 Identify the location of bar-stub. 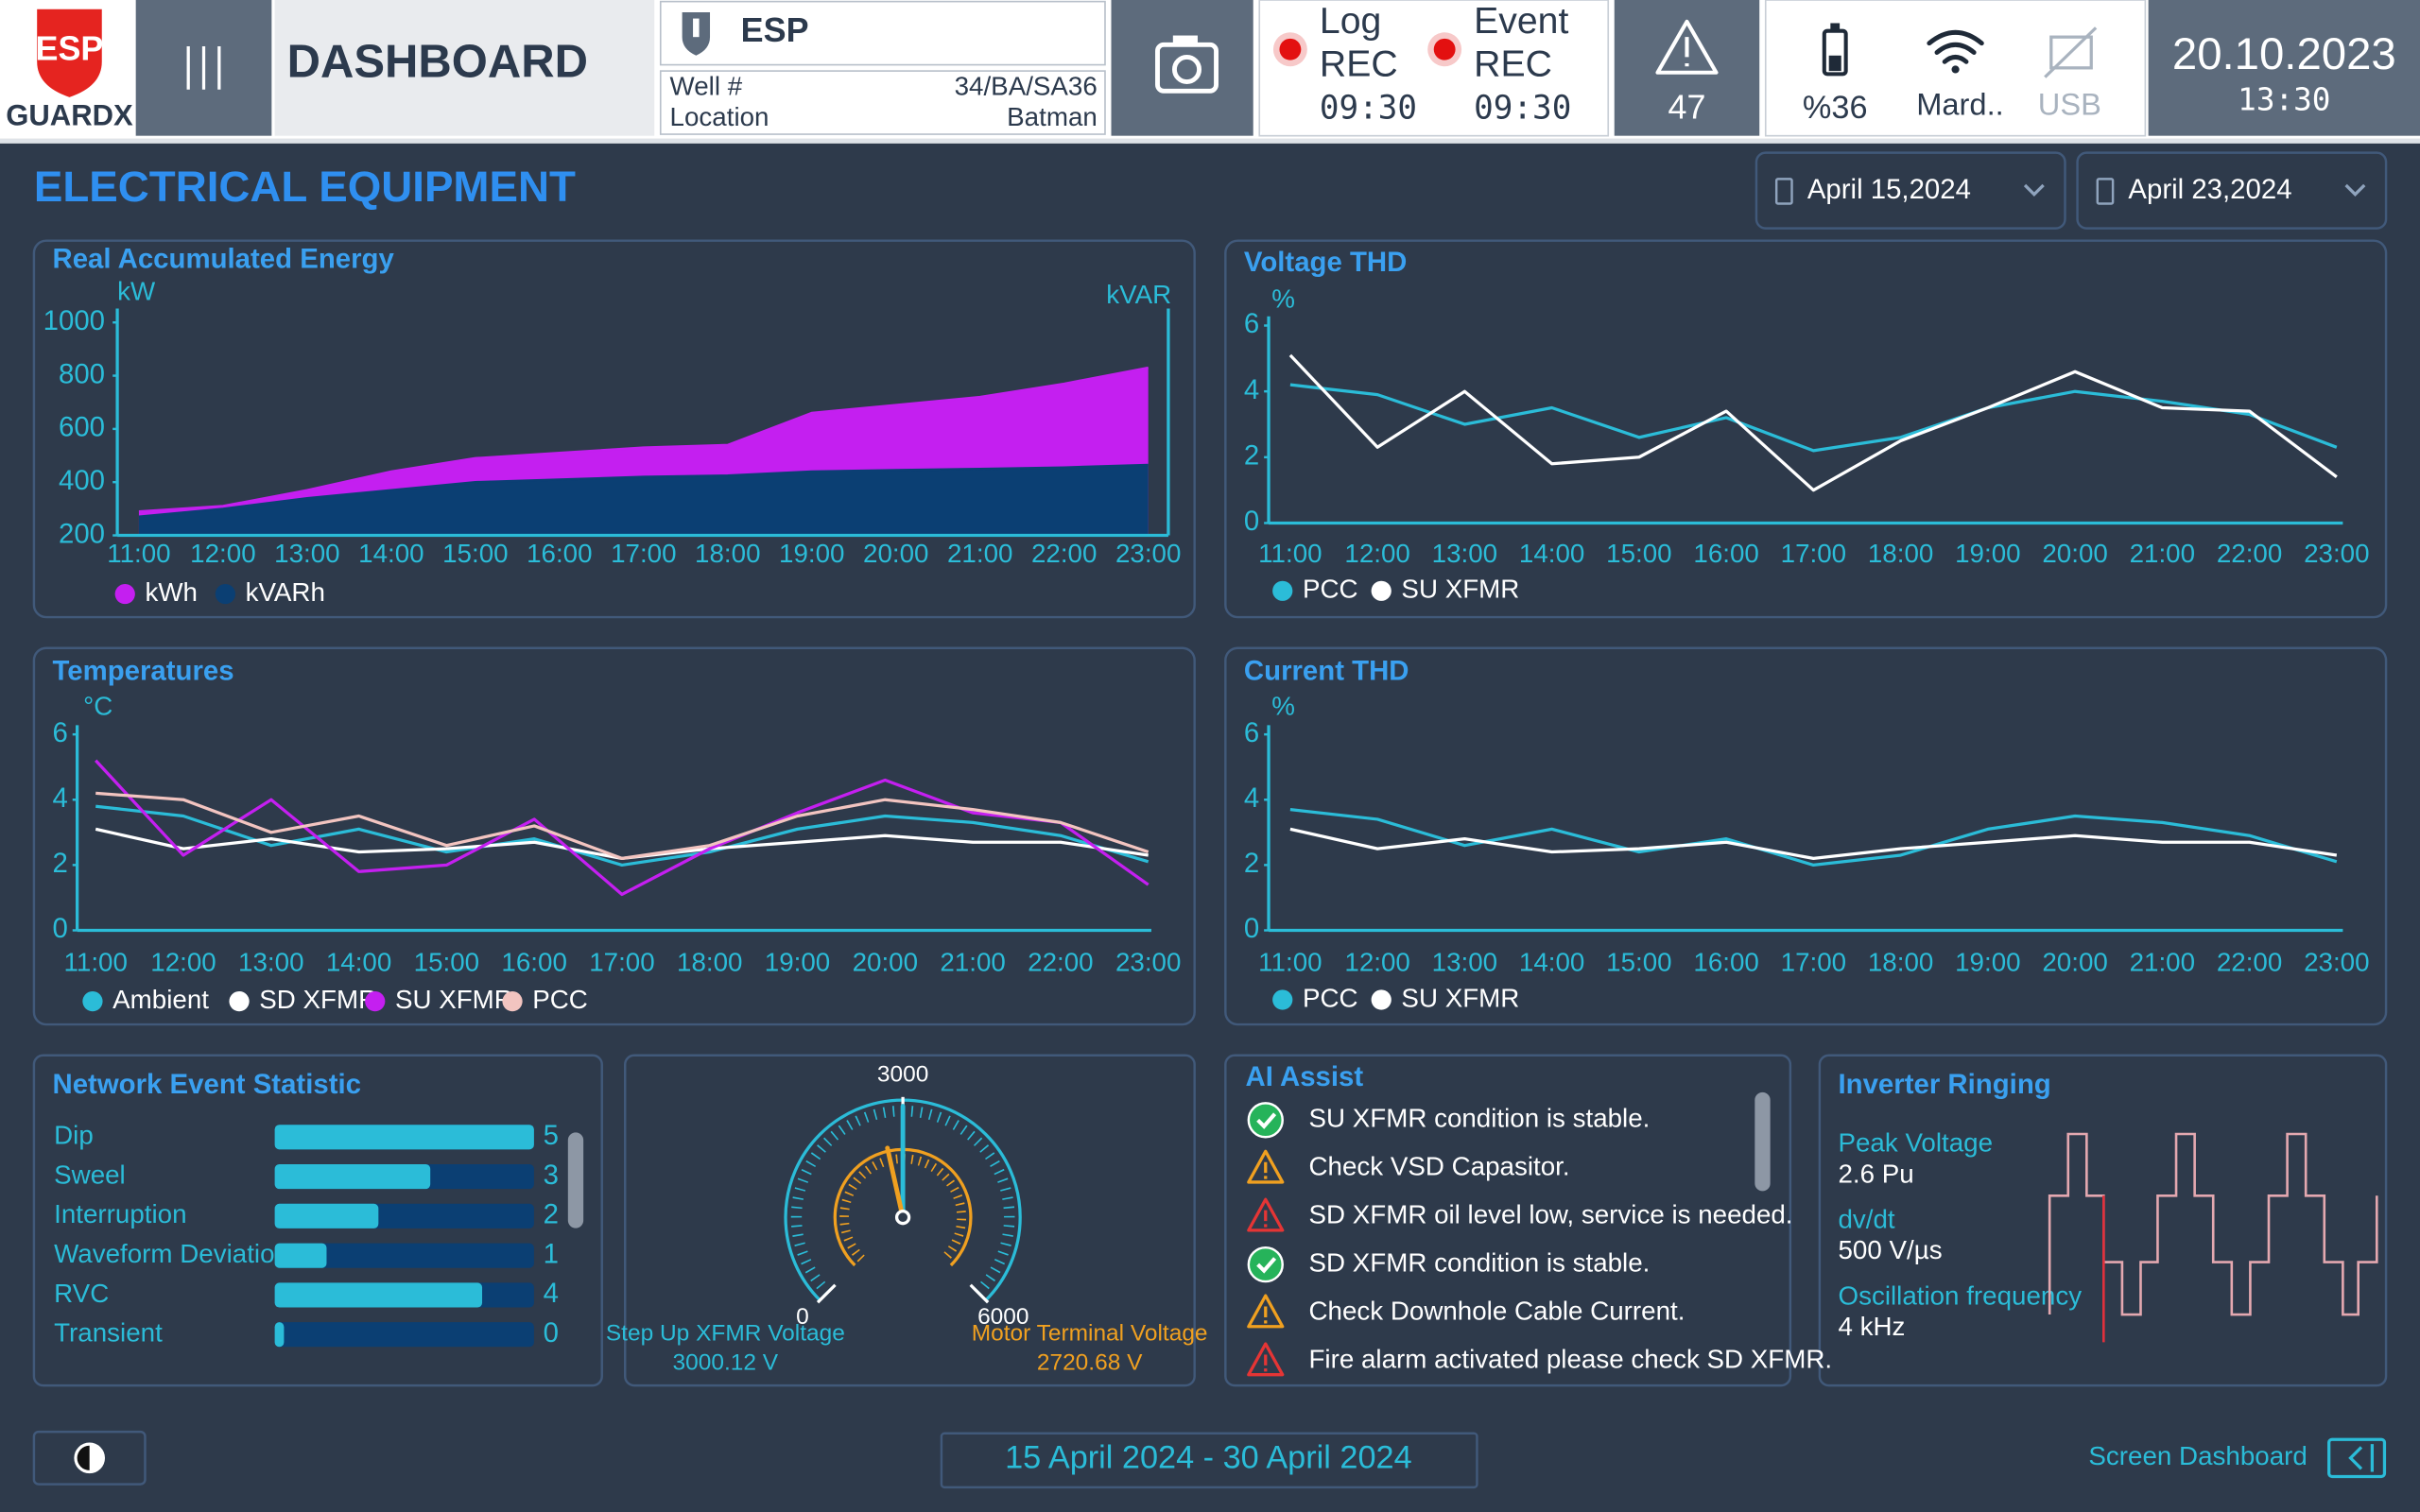
(279, 1335).